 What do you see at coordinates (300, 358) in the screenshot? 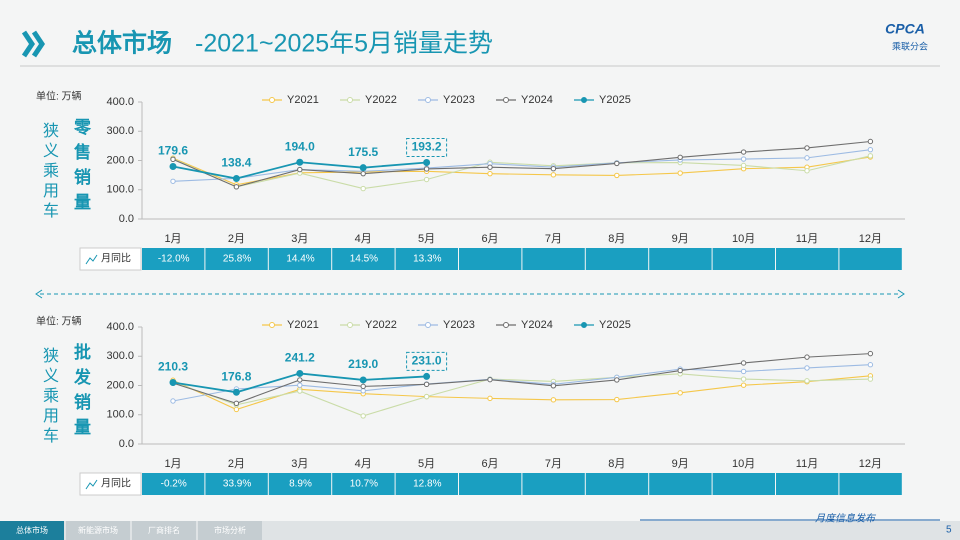
I see `data-label: 241.2` at bounding box center [300, 358].